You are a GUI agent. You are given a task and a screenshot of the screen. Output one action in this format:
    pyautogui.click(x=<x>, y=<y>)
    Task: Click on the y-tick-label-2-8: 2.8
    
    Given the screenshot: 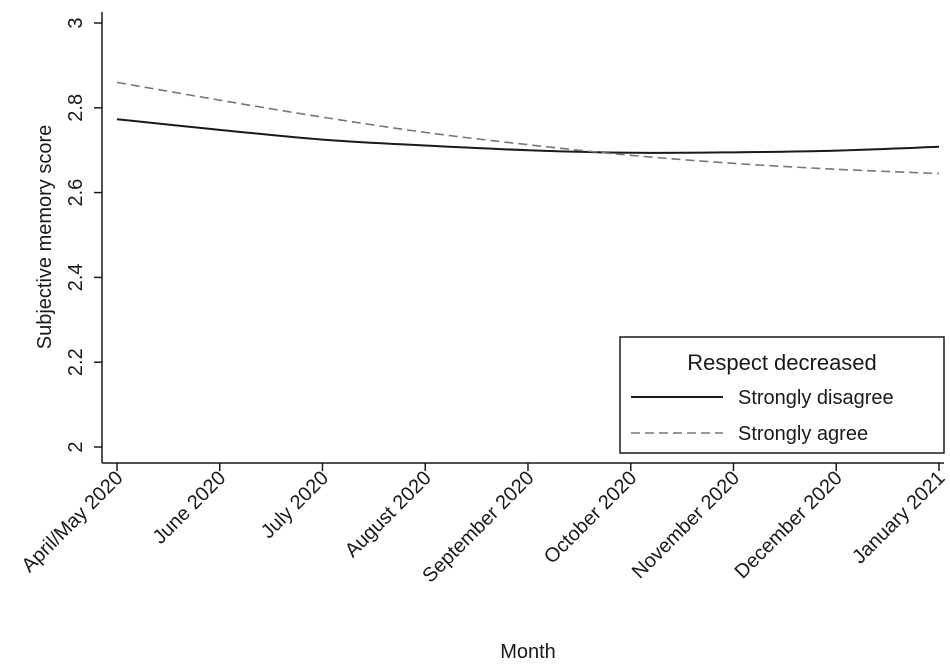 What is the action you would take?
    pyautogui.click(x=76, y=108)
    